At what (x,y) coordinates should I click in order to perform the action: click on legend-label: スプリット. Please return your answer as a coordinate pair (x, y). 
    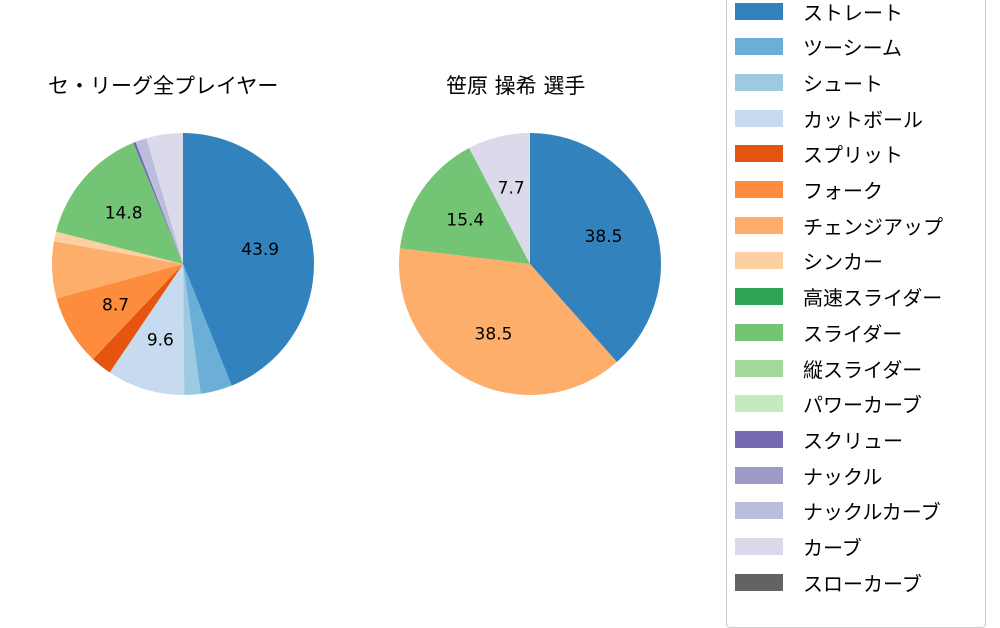
    Looking at the image, I should click on (853, 155).